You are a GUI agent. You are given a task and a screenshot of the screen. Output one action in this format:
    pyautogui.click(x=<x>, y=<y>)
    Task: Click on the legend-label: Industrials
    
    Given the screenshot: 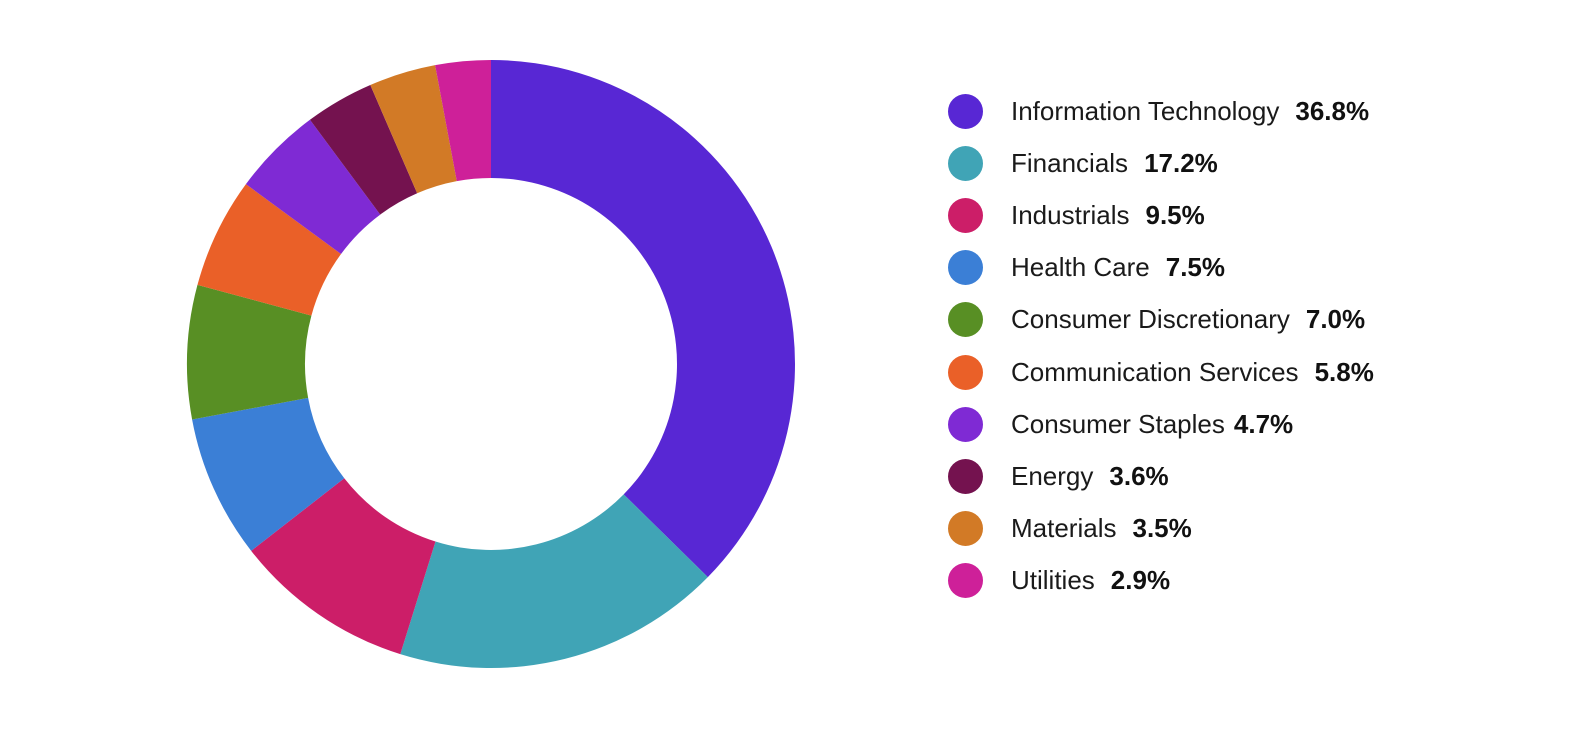 What is the action you would take?
    pyautogui.click(x=1070, y=214)
    